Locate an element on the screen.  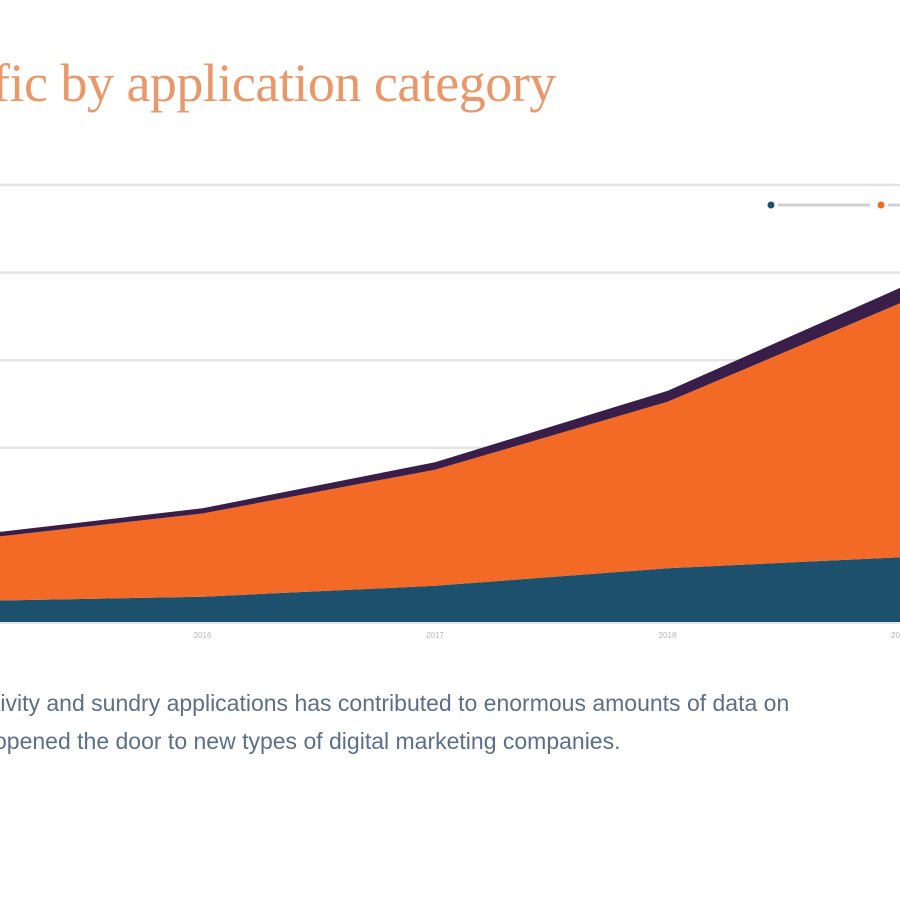
x-tick-label: 2016 is located at coordinates (203, 635).